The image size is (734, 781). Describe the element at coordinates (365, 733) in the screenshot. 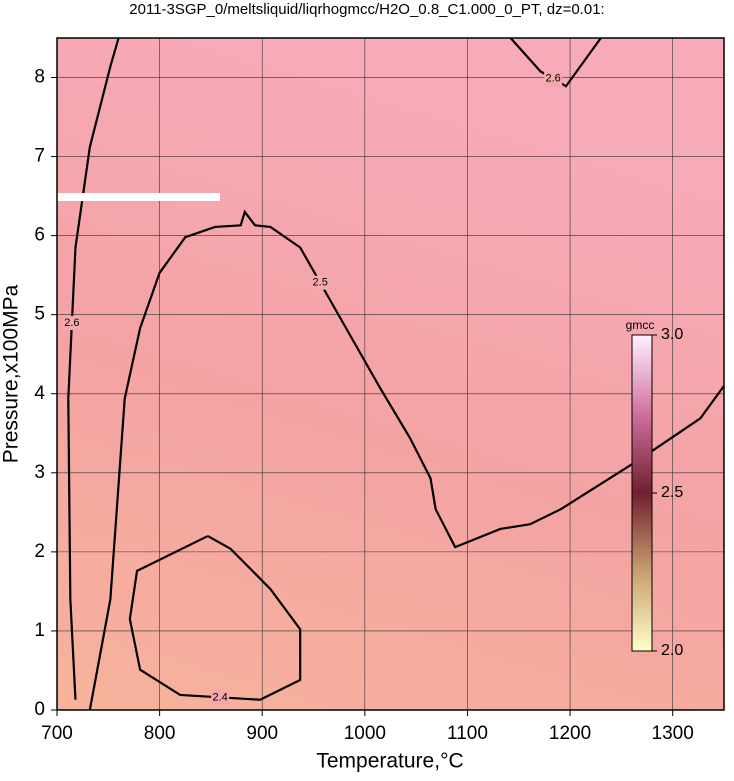

I see `x-tick-label: 1000` at that location.